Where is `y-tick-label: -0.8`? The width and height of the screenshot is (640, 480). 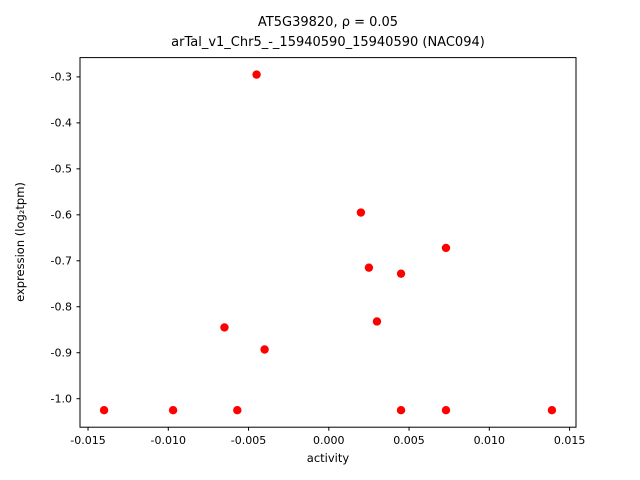 y-tick-label: -0.8 is located at coordinates (61, 307).